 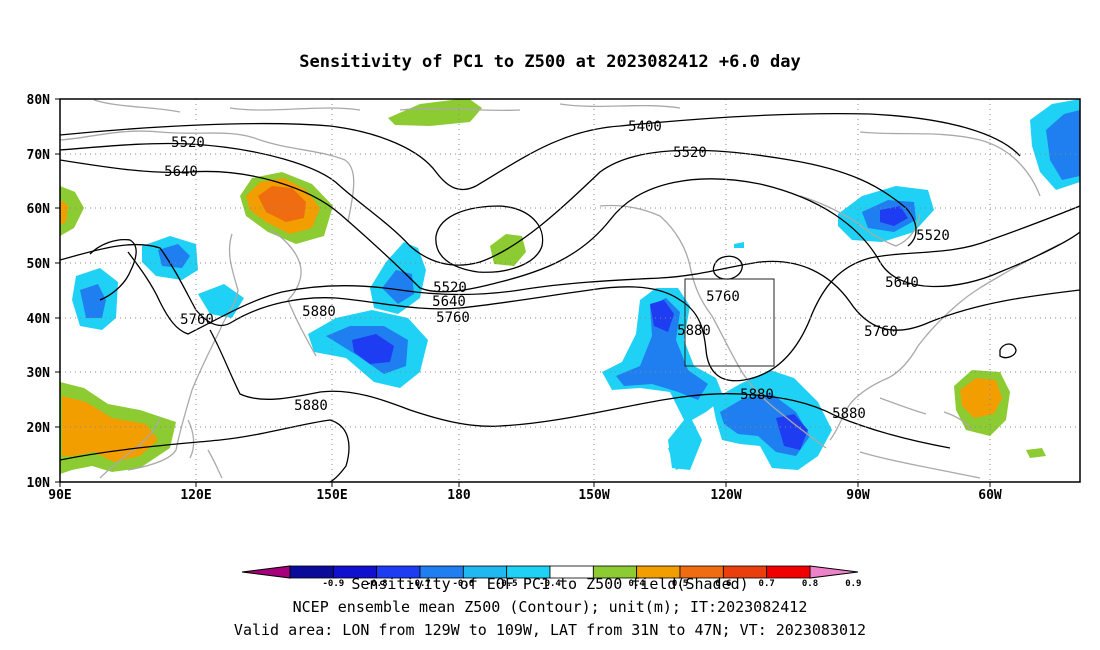 I want to click on shade-positive-west-edge-core, so click(x=64, y=212).